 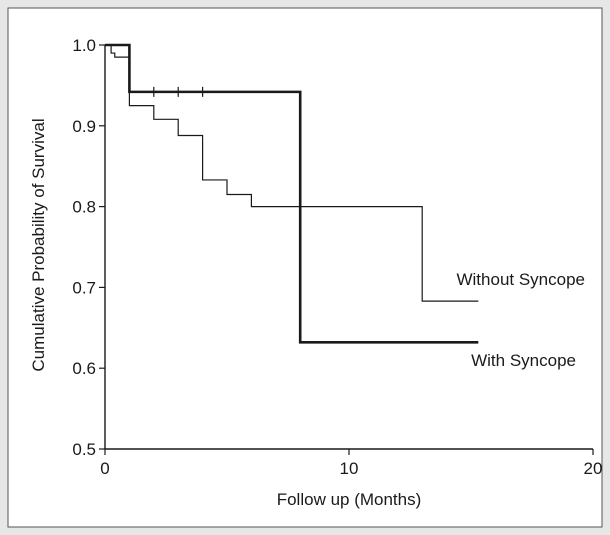 What do you see at coordinates (349, 499) in the screenshot?
I see `x-axis-label: Follow up (Months)` at bounding box center [349, 499].